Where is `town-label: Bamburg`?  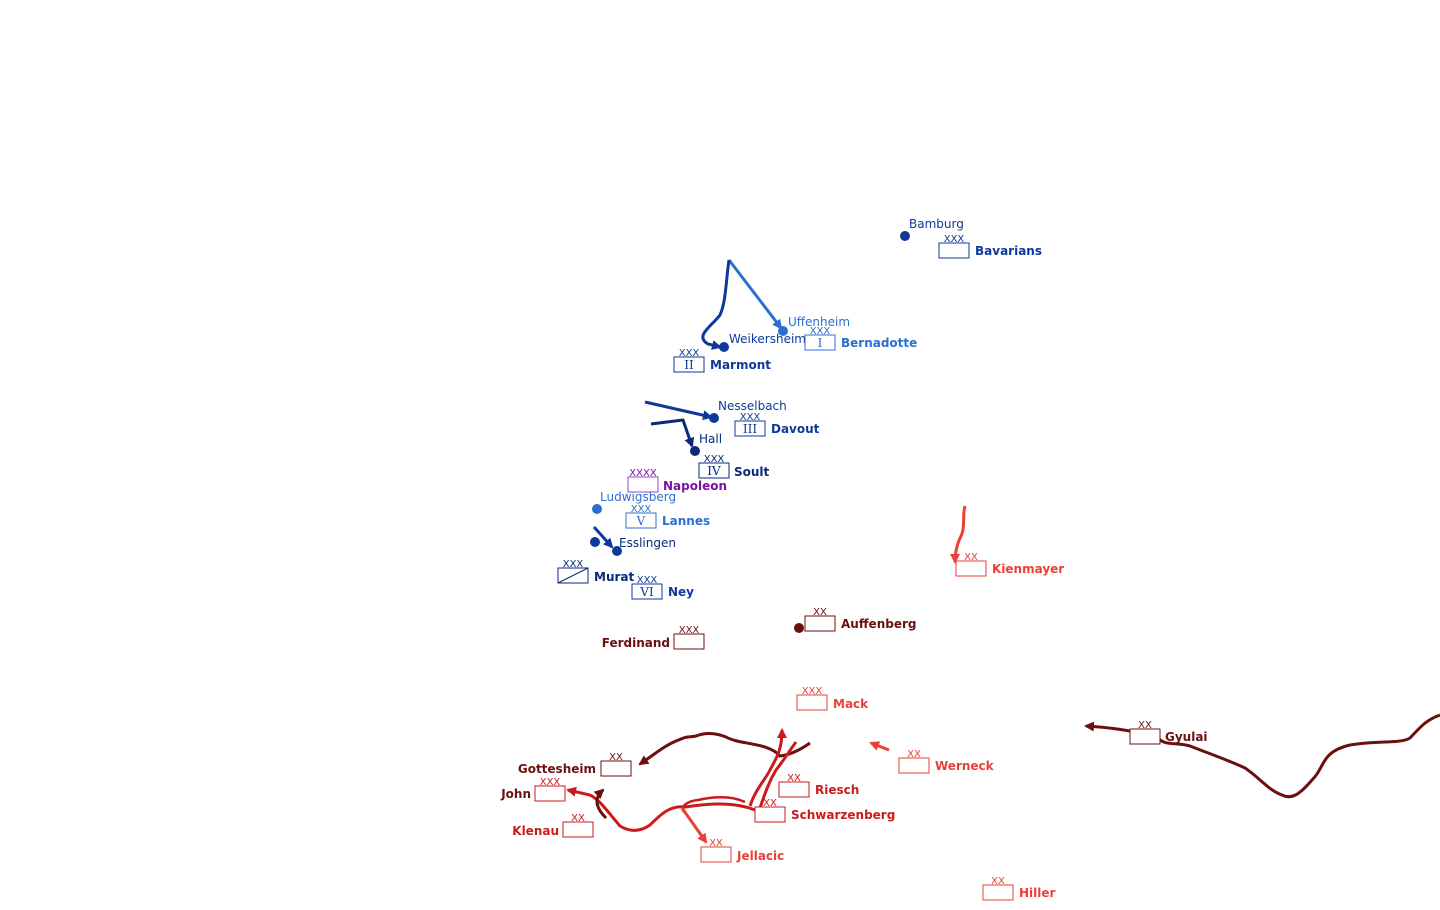
town-label: Bamburg is located at coordinates (936, 224).